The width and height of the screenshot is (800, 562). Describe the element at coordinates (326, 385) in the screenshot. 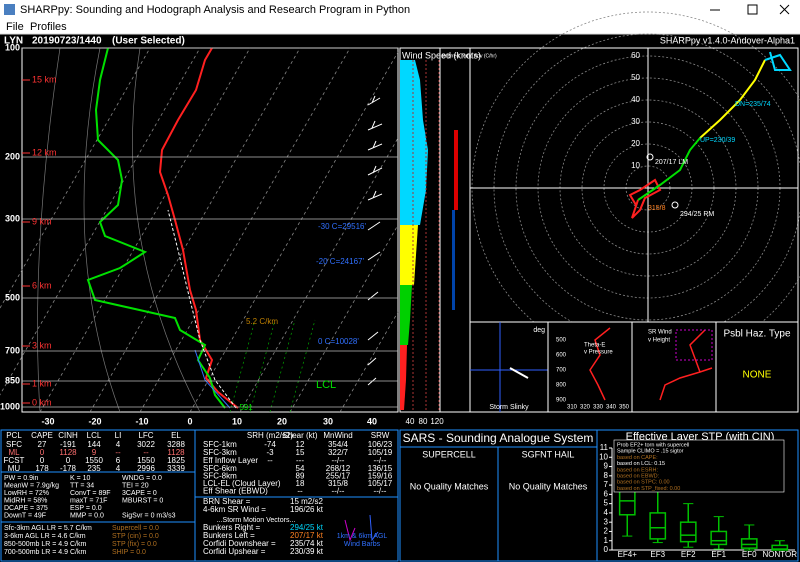

I see `skewt-annotation: LCL` at that location.